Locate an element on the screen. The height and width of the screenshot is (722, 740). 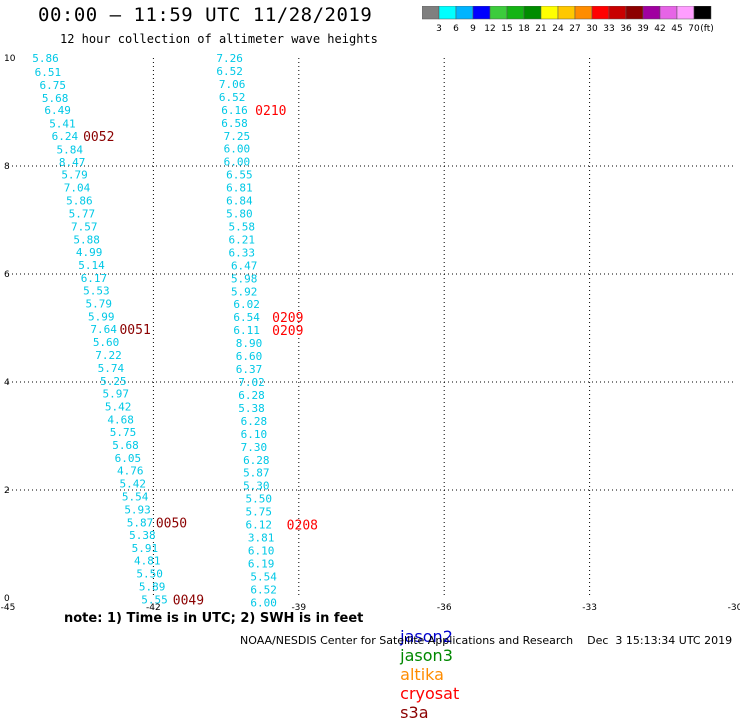
wave-height-value: 6.37 is located at coordinates (249, 369).